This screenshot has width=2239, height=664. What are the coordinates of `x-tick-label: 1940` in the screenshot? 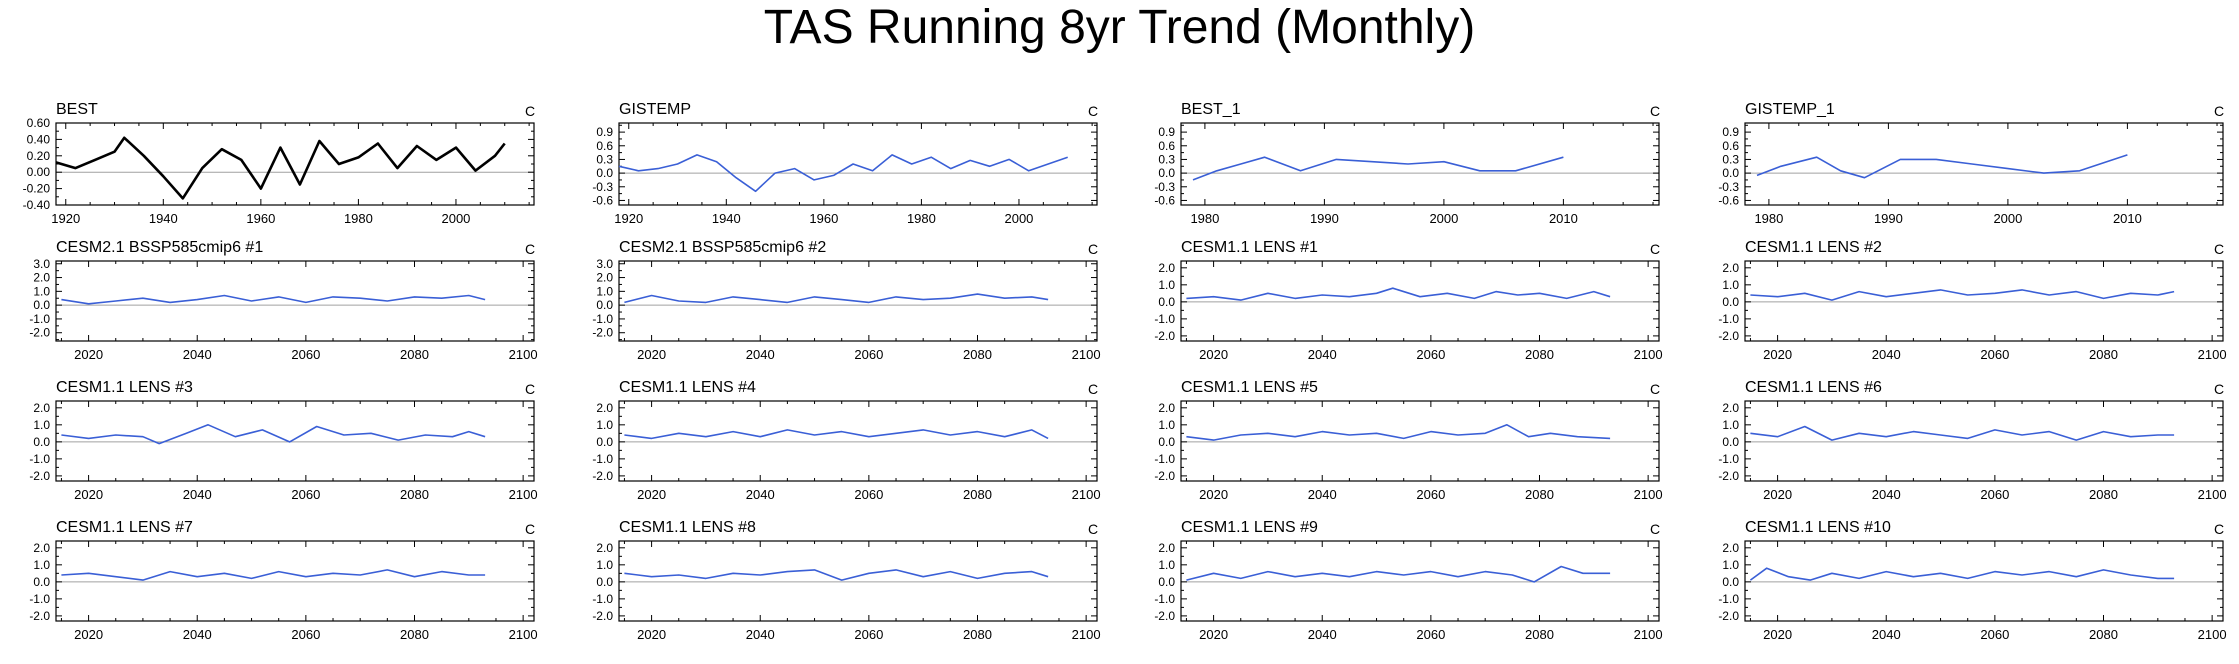 It's located at (726, 218).